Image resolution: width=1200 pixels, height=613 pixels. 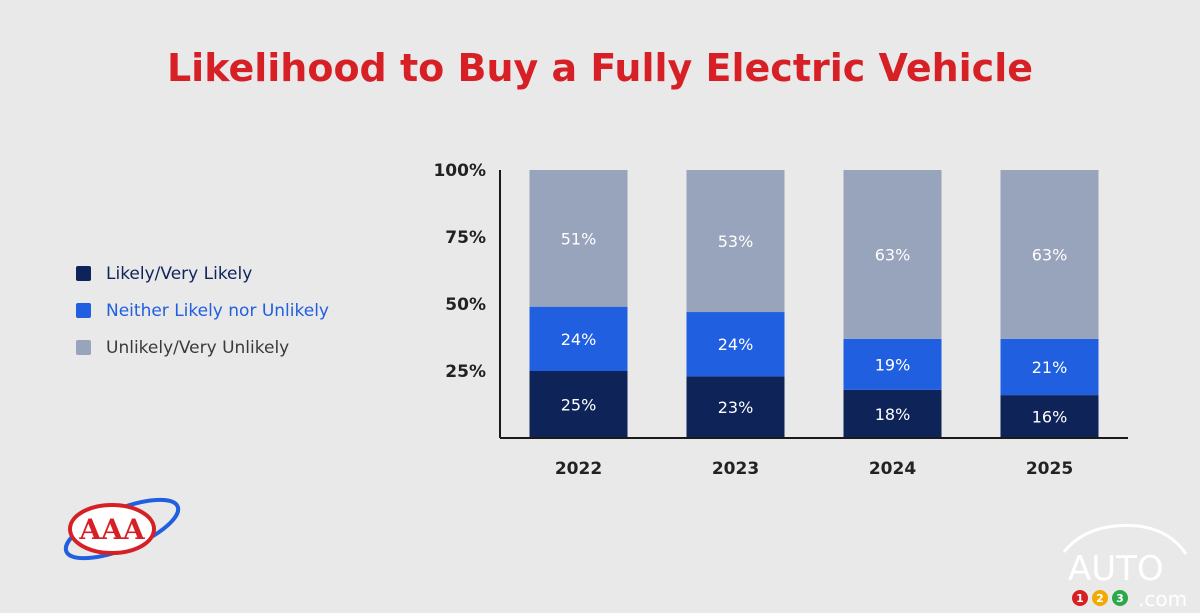 I want to click on data-label-2023-series-2: 53%, so click(x=736, y=241).